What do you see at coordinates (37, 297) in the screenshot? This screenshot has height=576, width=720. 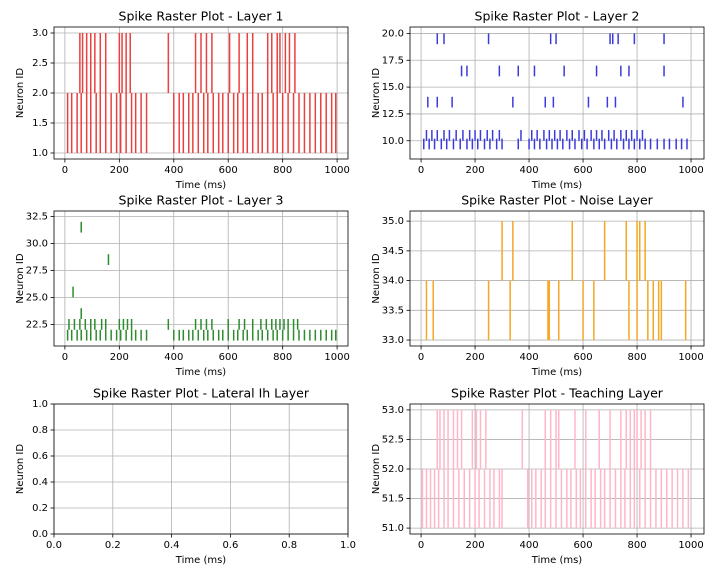 I see `y-tick-label: 25.0` at bounding box center [37, 297].